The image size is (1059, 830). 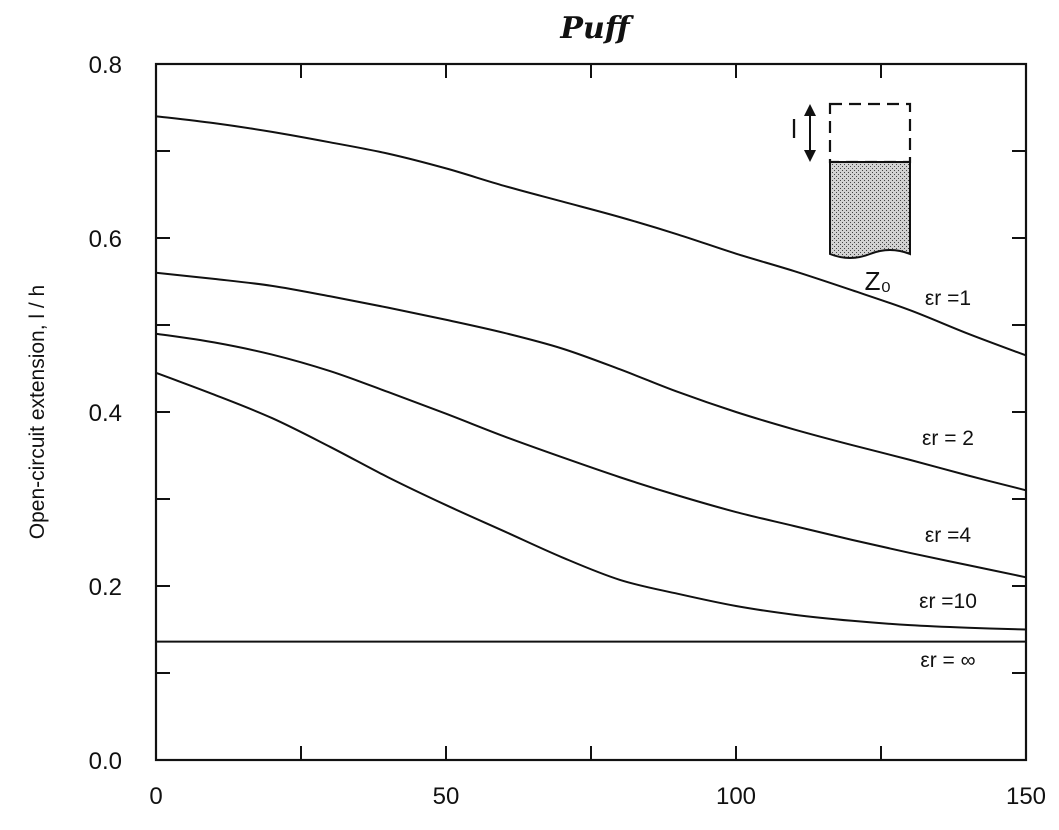 I want to click on chart-title: Puff, so click(x=596, y=28).